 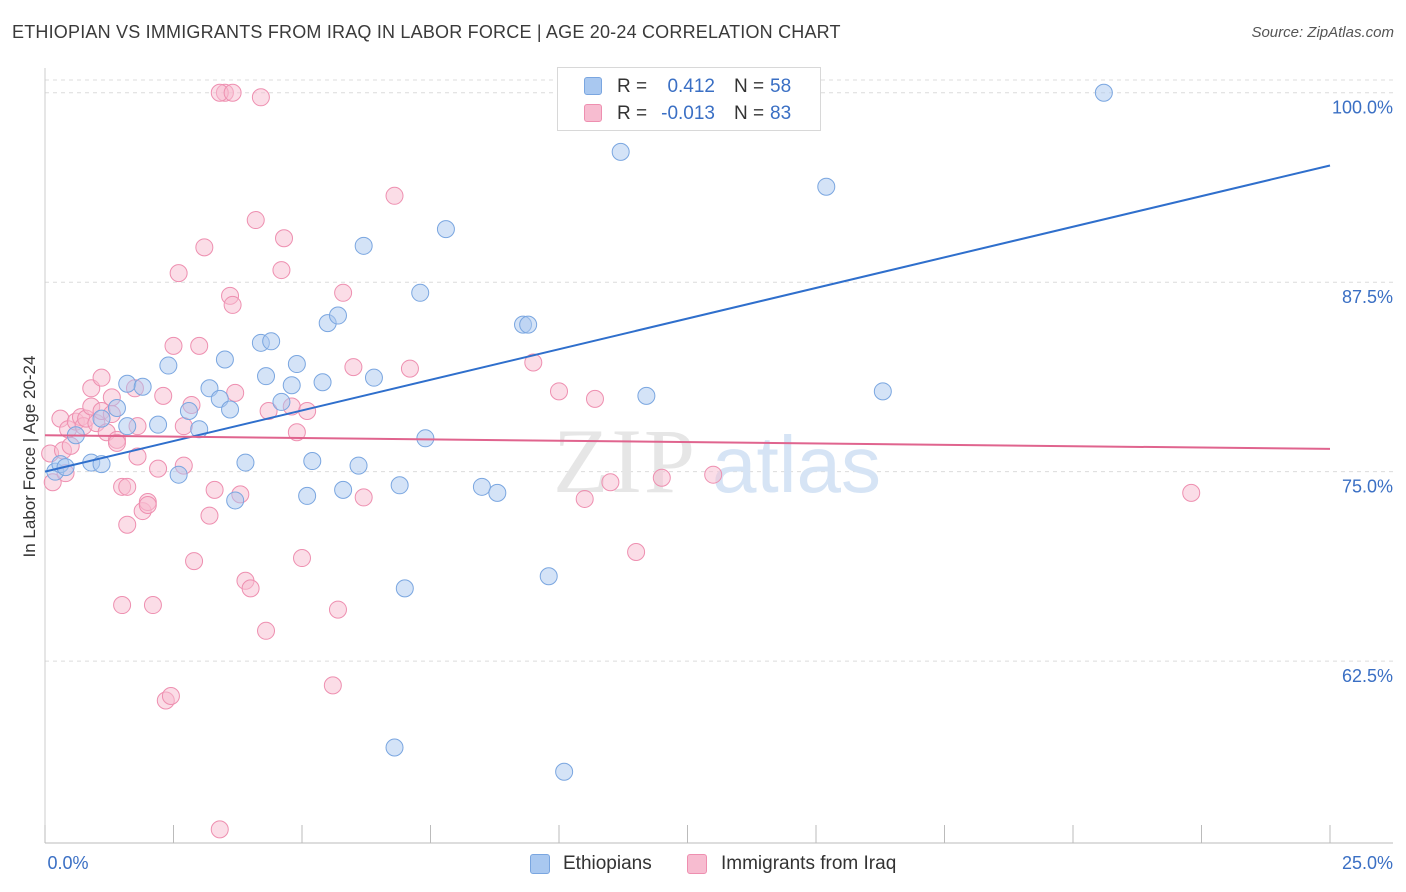 What do you see at coordinates (1367, 863) in the screenshot?
I see `x-tick-label-end: 25.0%` at bounding box center [1367, 863].